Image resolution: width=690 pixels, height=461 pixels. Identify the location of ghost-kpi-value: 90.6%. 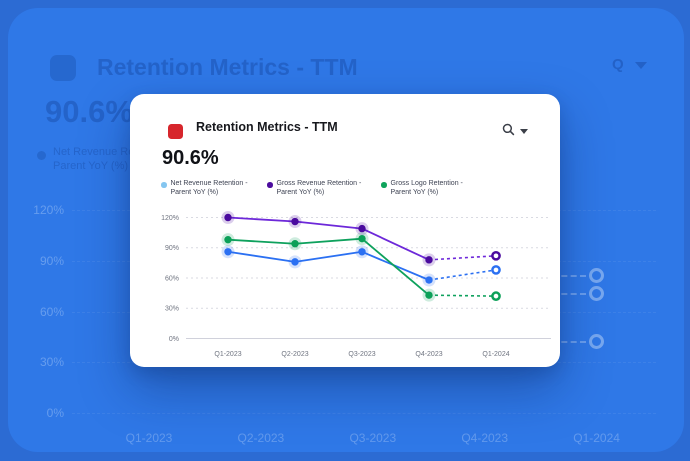
(89, 111).